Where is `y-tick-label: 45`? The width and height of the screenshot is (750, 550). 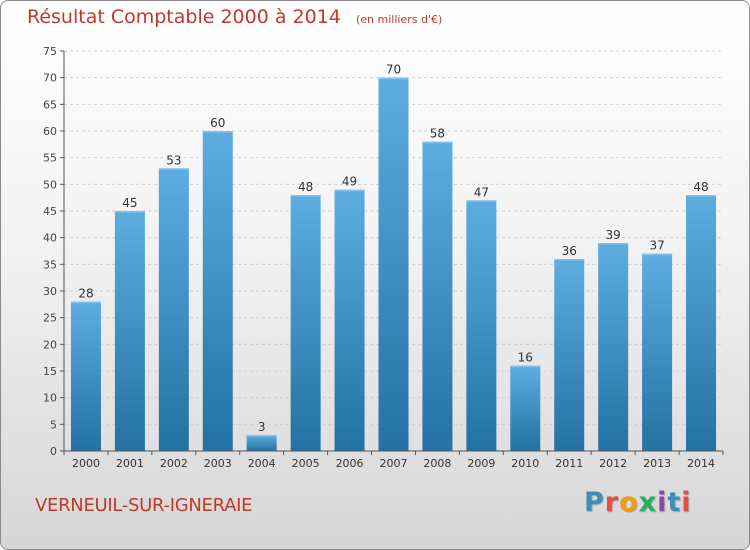
y-tick-label: 45 is located at coordinates (50, 211).